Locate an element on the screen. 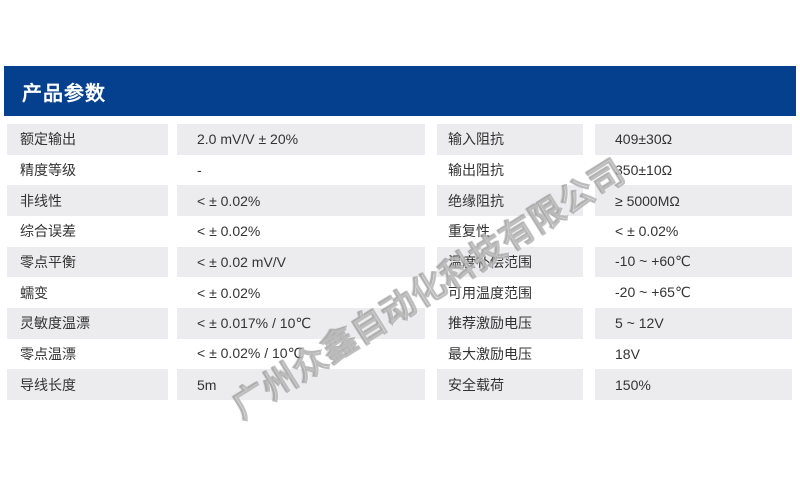  param-label: 可用温度范围 is located at coordinates (490, 292).